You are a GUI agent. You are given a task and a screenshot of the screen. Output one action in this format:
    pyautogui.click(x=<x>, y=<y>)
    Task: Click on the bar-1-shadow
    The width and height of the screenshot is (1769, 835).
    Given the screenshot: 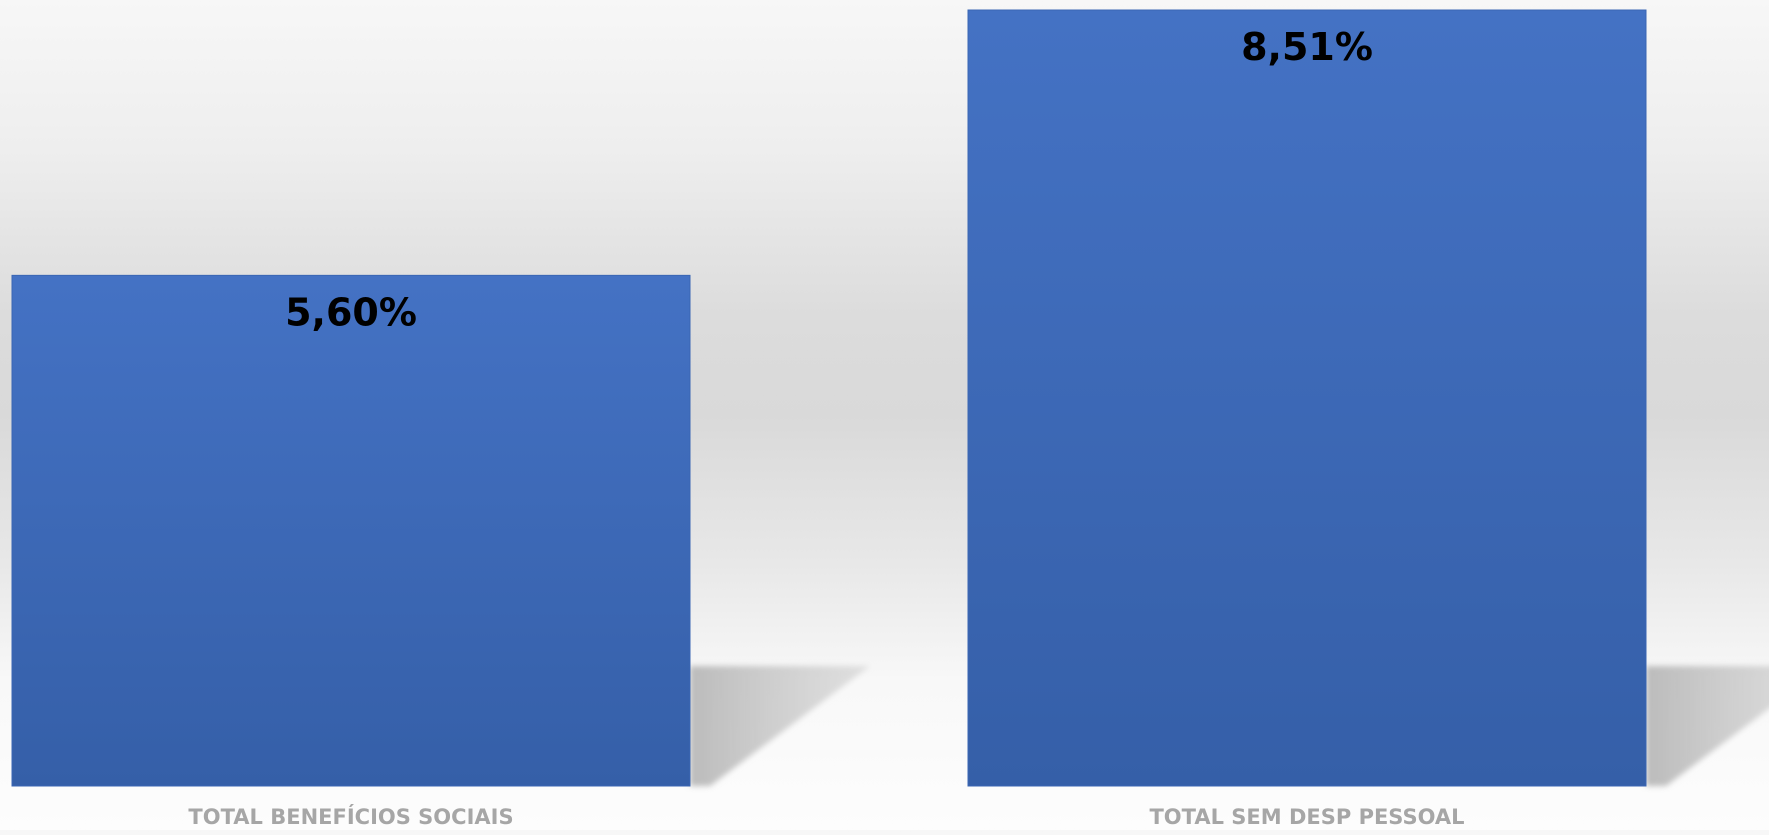 What is the action you would take?
    pyautogui.click(x=780, y=726)
    